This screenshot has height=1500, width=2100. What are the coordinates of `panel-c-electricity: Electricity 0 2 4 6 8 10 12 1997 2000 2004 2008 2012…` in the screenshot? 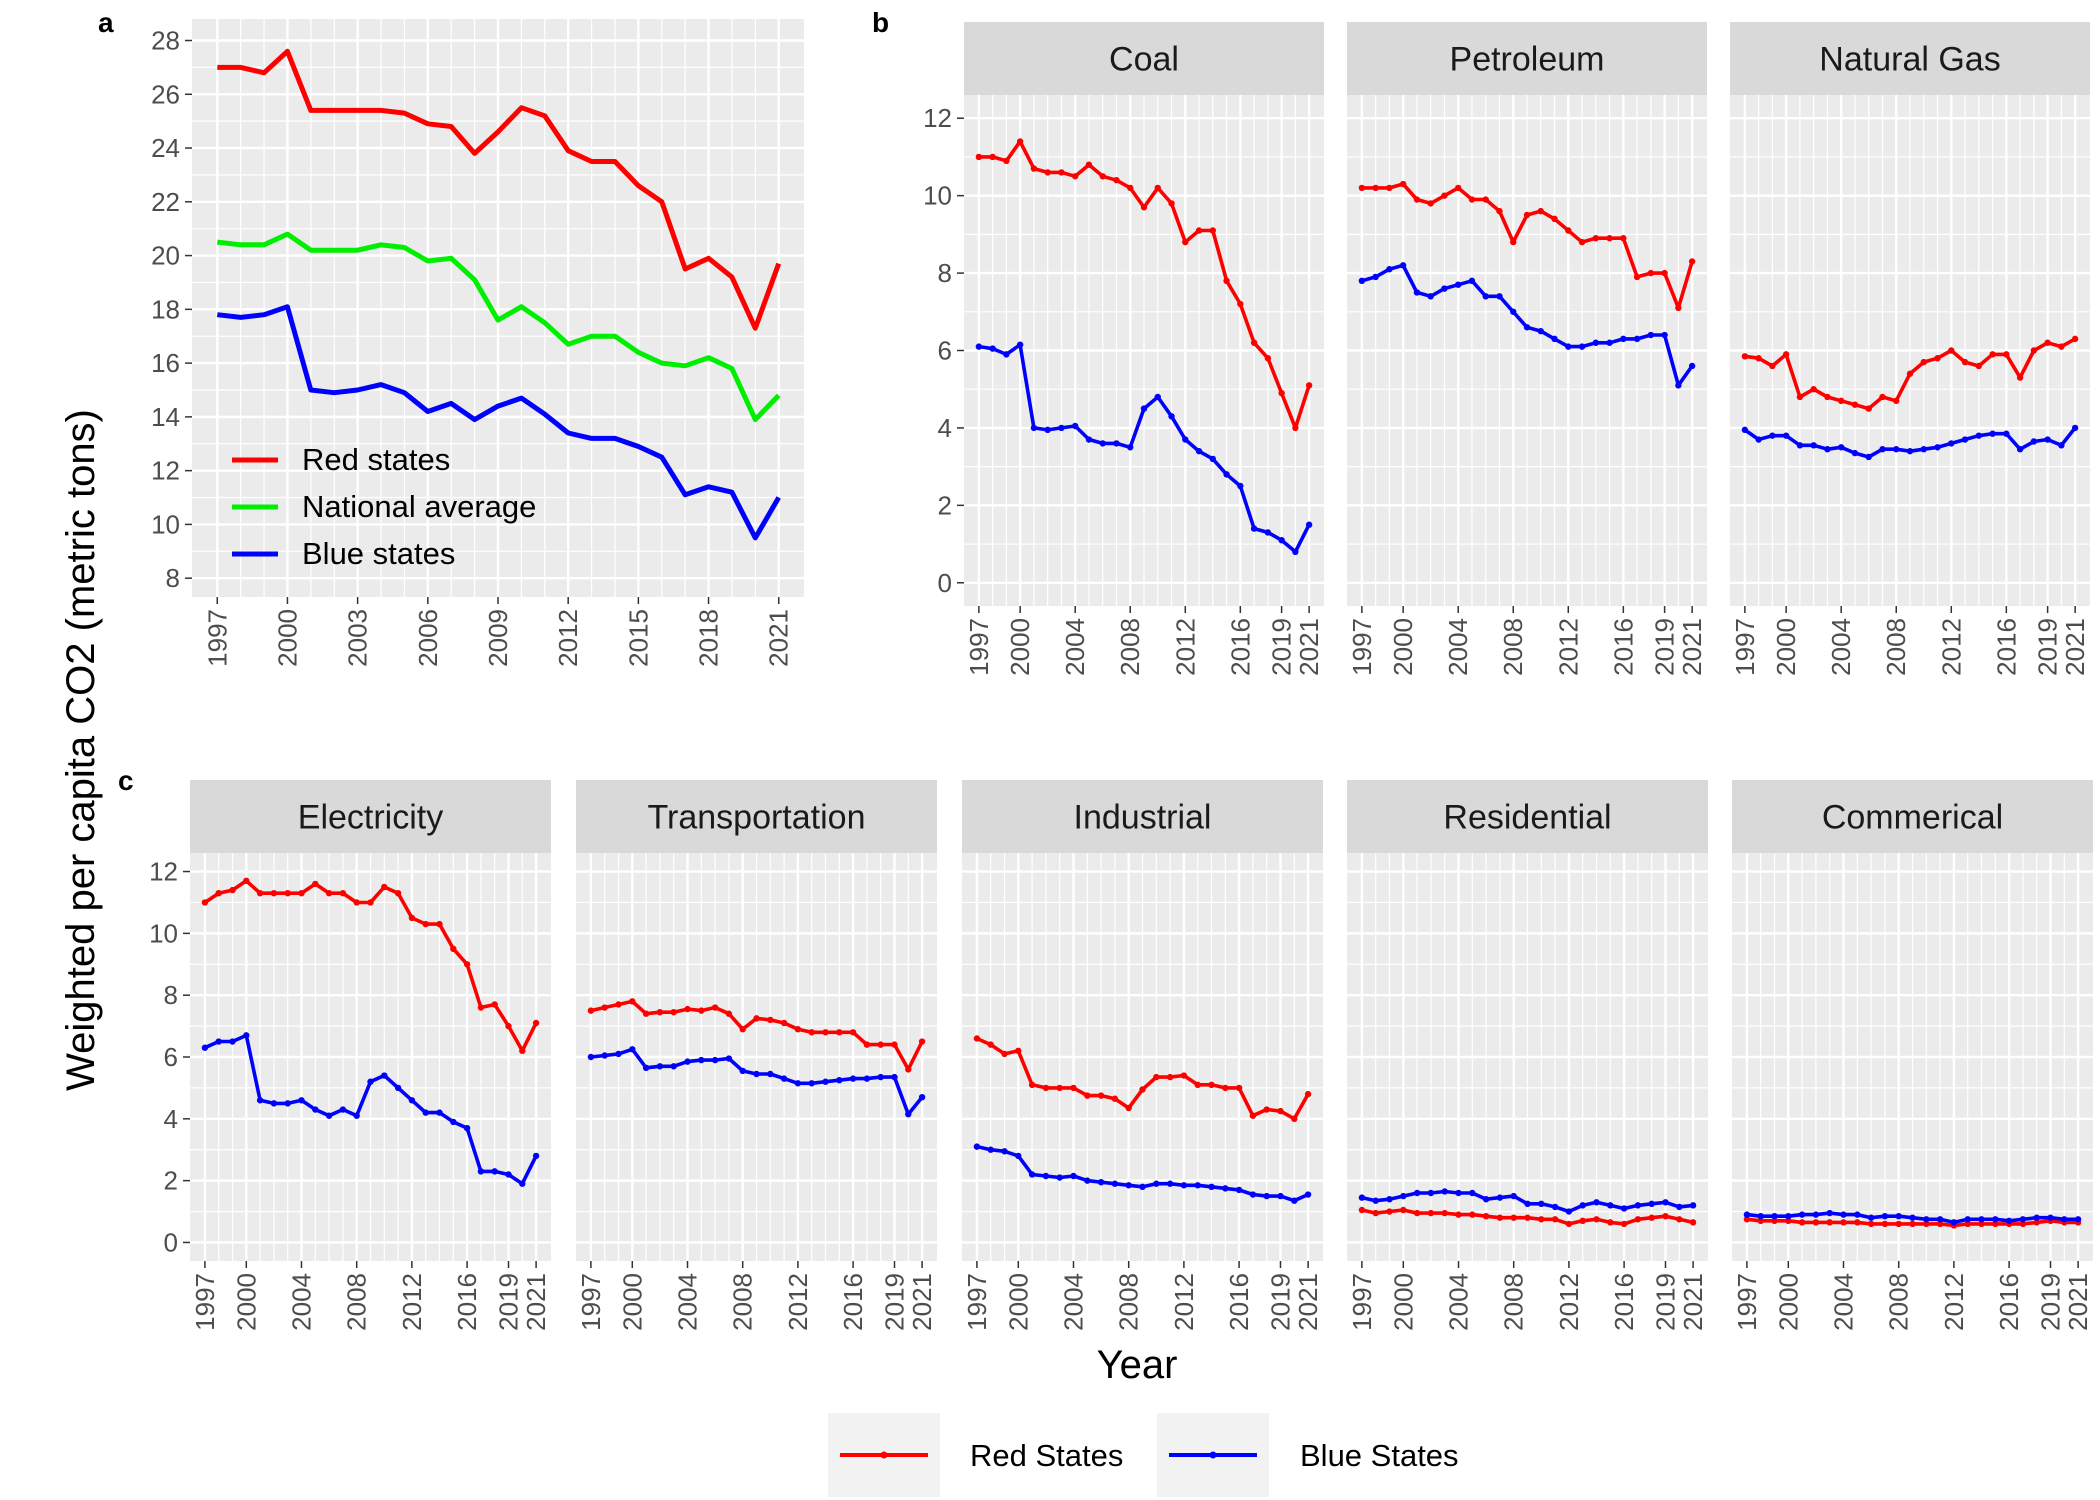 It's located at (350, 1055).